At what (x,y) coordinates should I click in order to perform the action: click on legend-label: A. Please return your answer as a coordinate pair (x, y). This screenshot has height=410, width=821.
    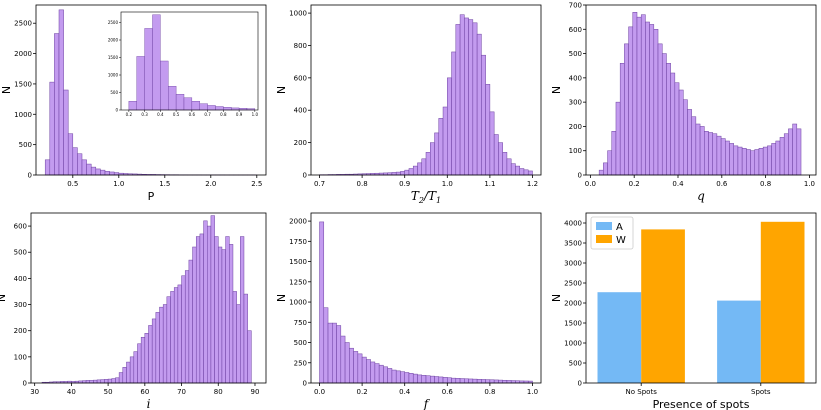
    Looking at the image, I should click on (619, 227).